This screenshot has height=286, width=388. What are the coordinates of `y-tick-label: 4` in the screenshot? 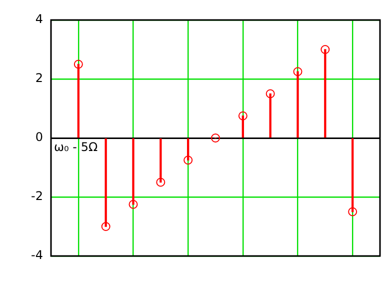 It's located at (39, 19).